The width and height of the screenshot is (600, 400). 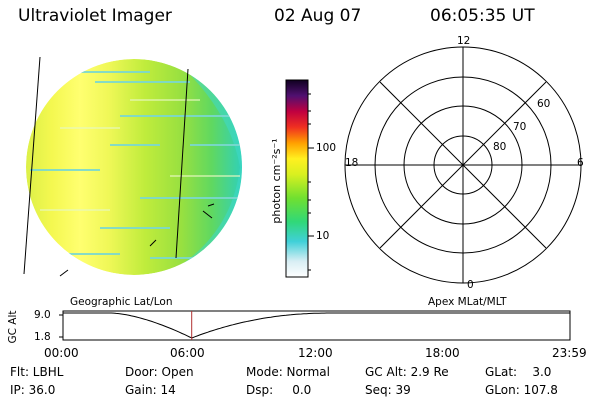 I want to click on polar-label-0: 0, so click(x=470, y=285).